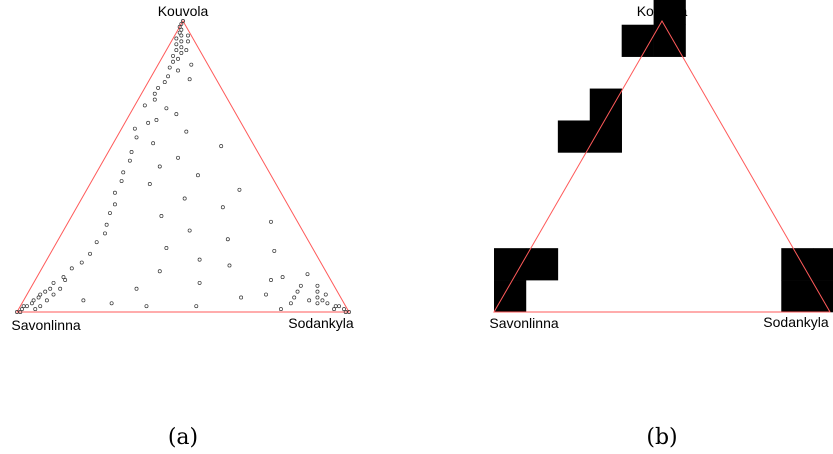  Describe the element at coordinates (183, 437) in the screenshot. I see `caption-a: (a)` at that location.